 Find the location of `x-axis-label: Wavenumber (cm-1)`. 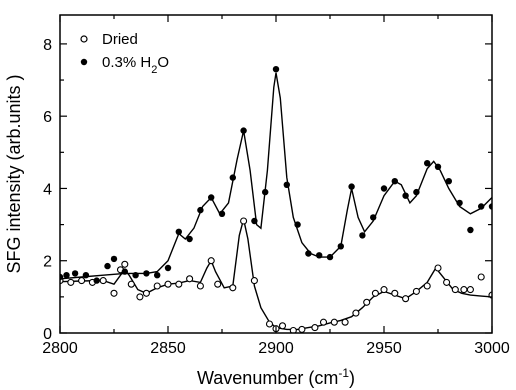

x-axis-label: Wavenumber (cm-1) is located at coordinates (276, 377).